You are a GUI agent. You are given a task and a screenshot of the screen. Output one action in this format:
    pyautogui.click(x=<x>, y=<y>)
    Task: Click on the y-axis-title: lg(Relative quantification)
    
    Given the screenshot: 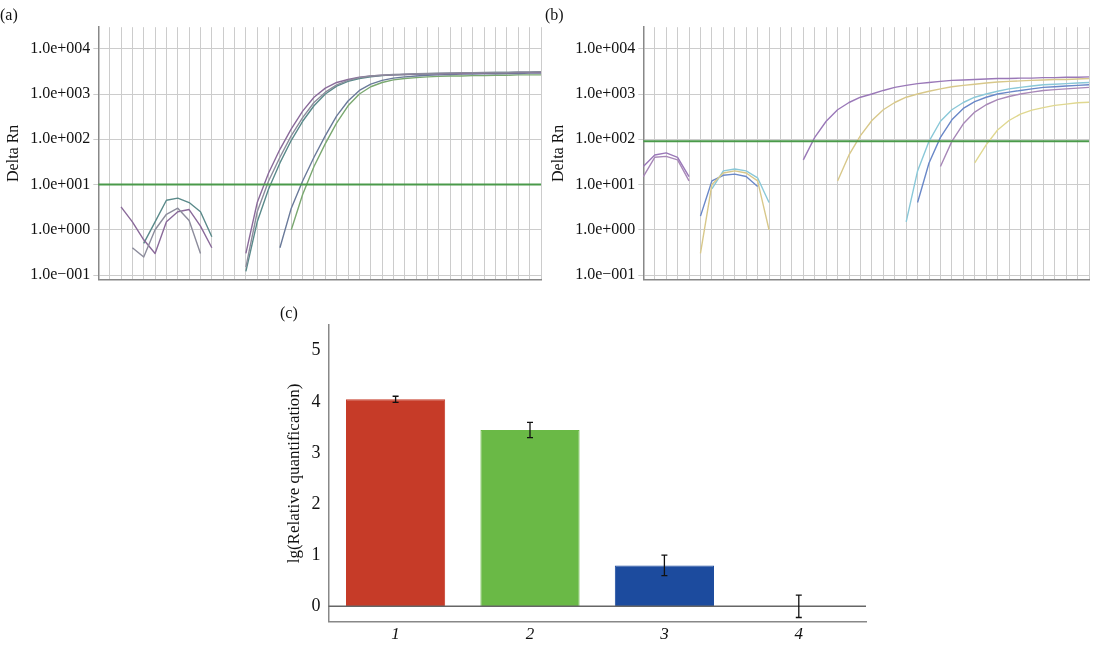 What is the action you would take?
    pyautogui.click(x=293, y=473)
    